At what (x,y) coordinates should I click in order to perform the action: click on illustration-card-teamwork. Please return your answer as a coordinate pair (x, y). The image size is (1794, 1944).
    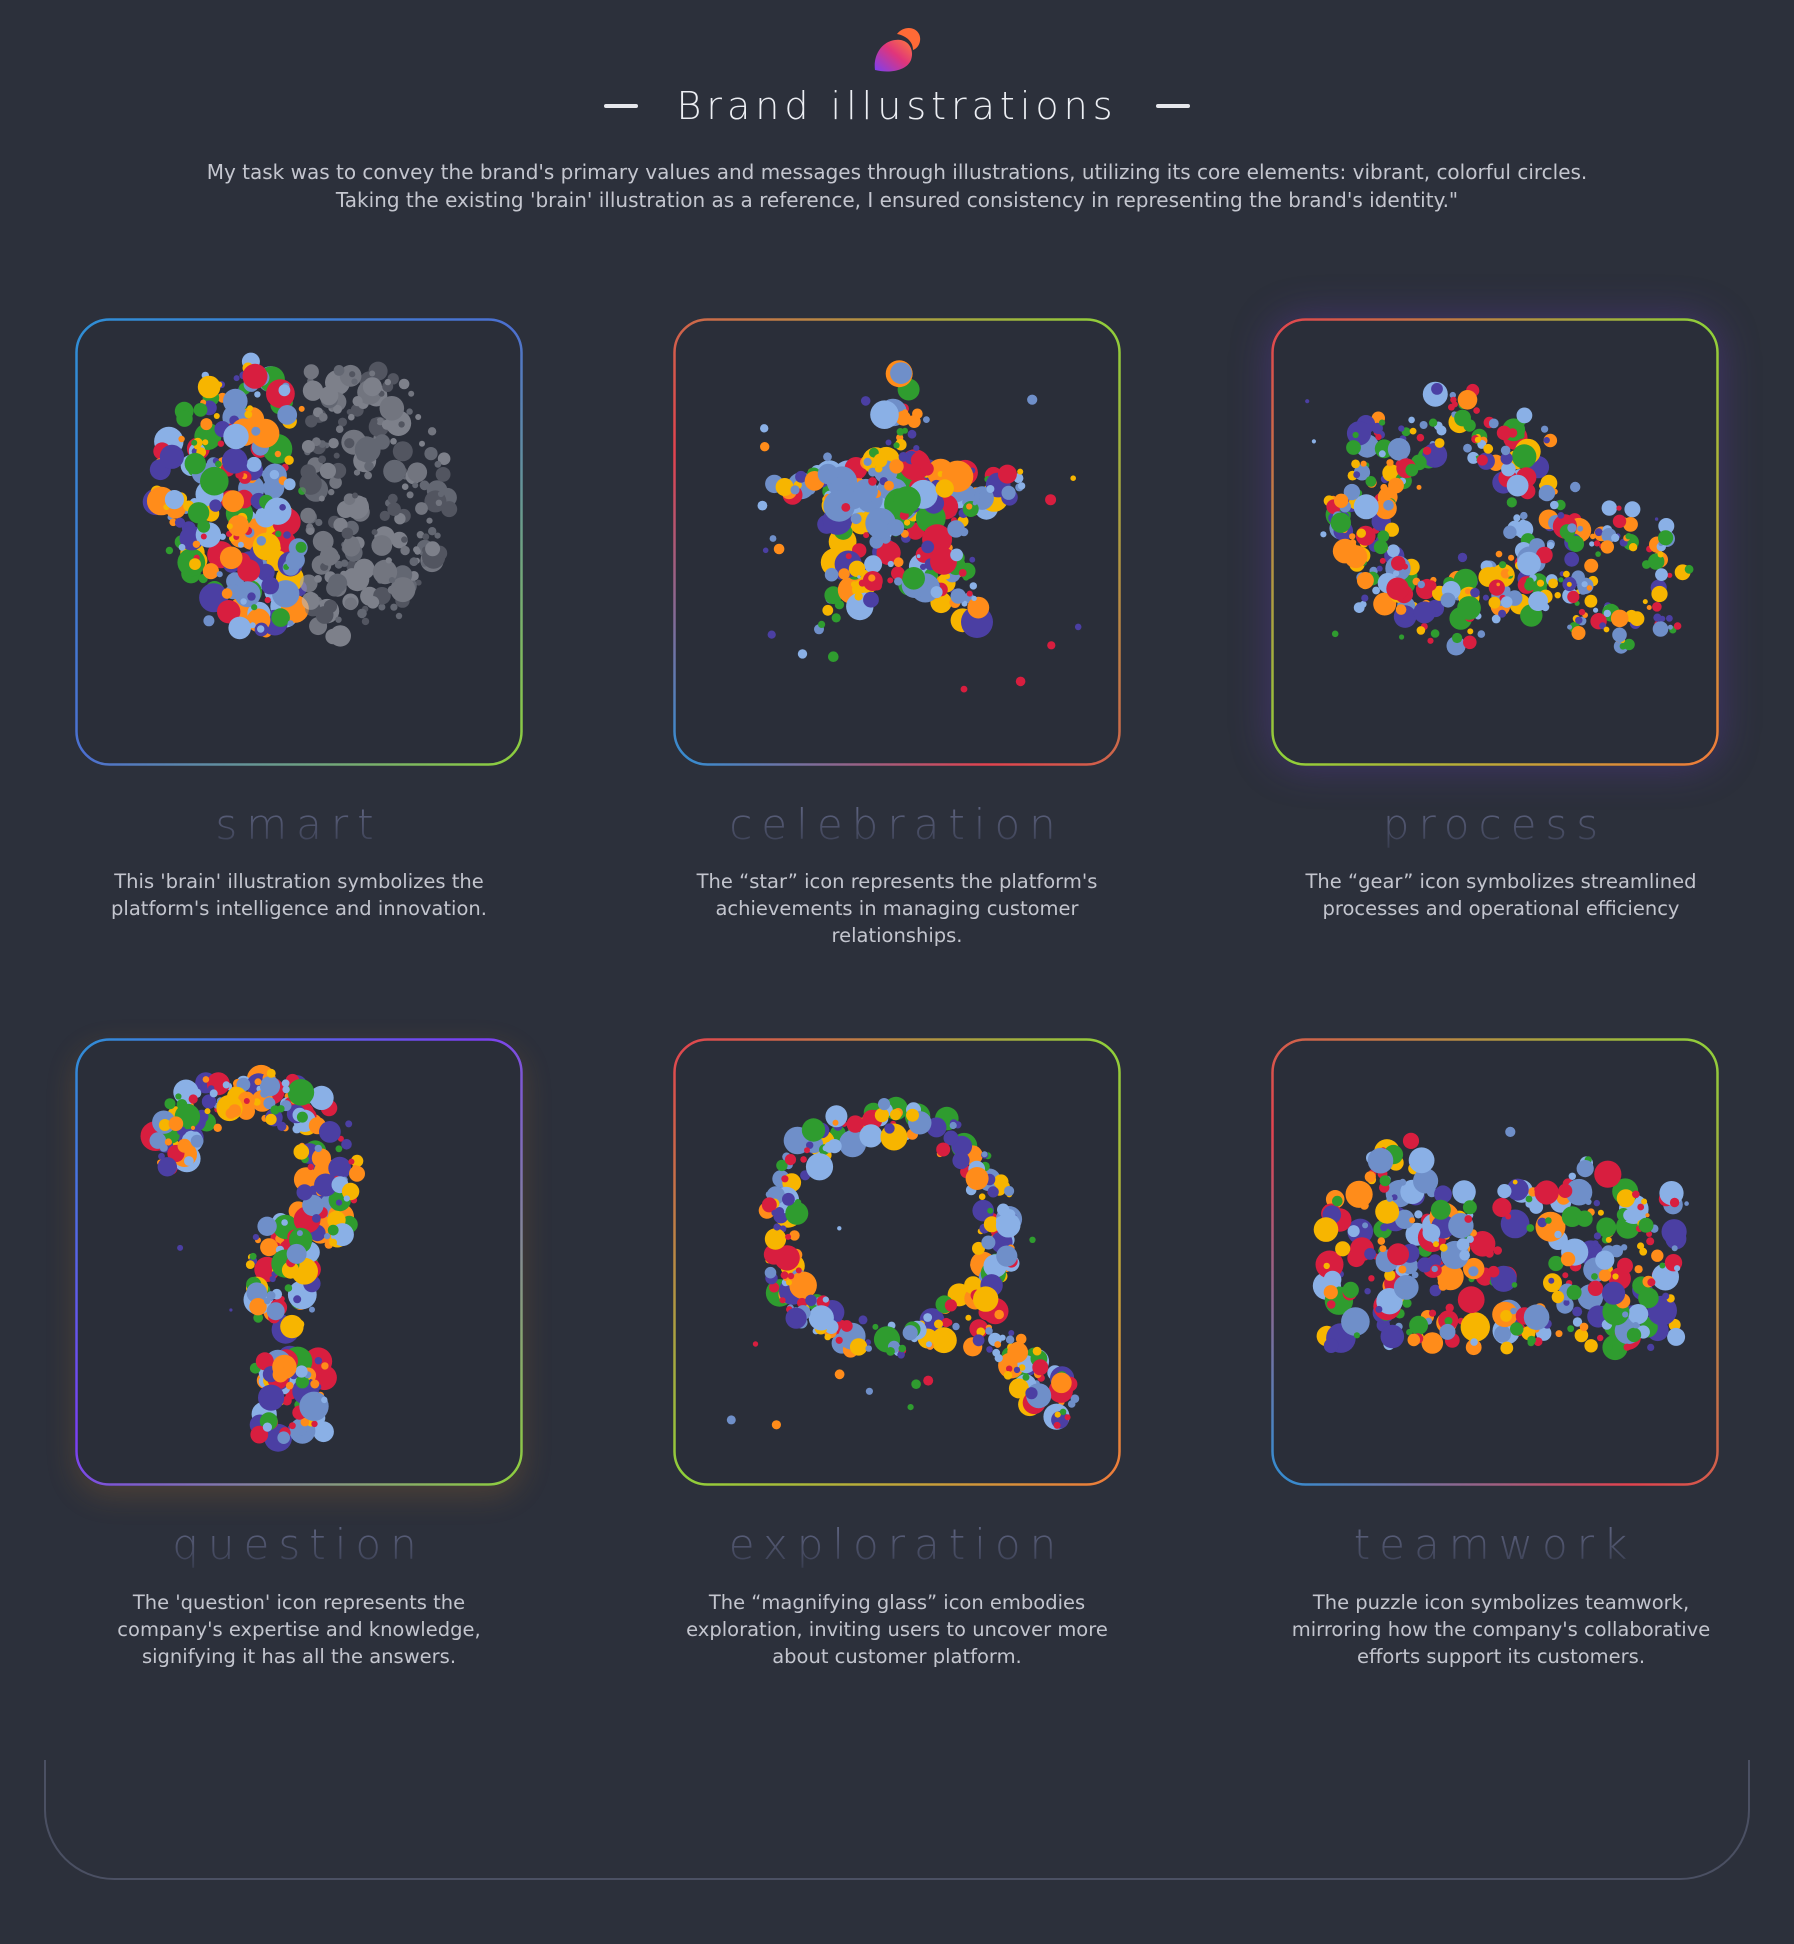
    Looking at the image, I should click on (1495, 1262).